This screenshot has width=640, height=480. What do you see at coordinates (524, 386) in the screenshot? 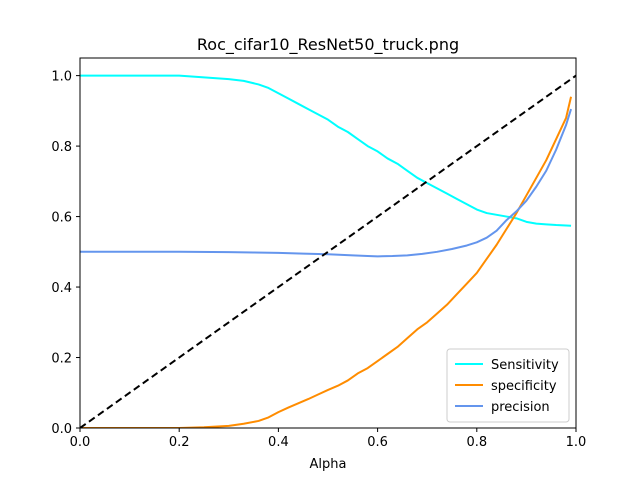
I see `legend-label: specificity` at bounding box center [524, 386].